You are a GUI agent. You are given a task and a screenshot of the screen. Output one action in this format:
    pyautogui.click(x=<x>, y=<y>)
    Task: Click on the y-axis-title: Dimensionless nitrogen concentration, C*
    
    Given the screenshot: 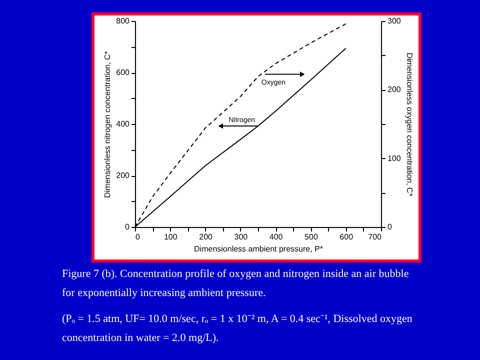 What is the action you would take?
    pyautogui.click(x=107, y=124)
    